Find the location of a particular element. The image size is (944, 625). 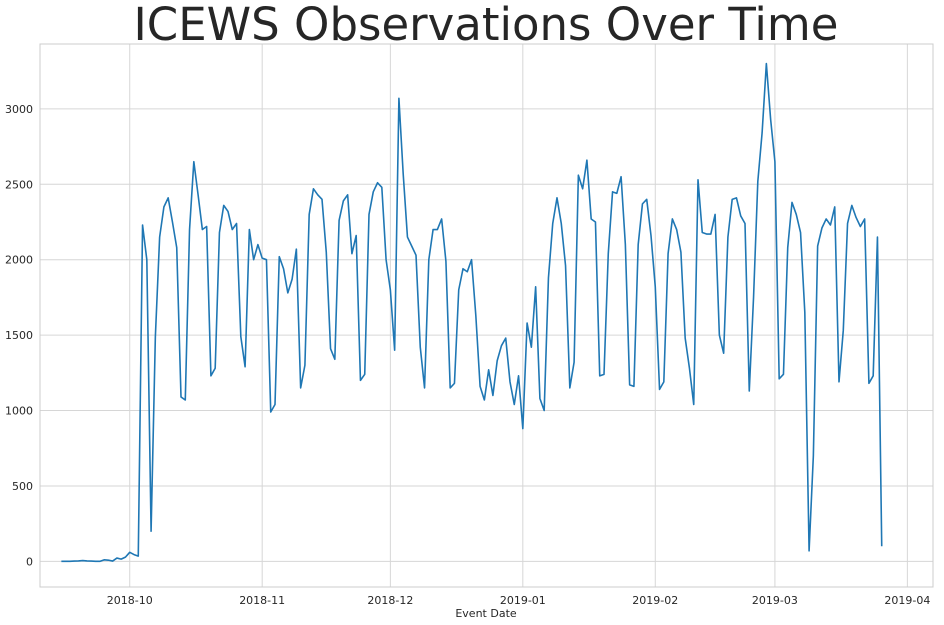

y-axis: 0 500 1000 1500 2000 2500 3000 is located at coordinates (19, 336).